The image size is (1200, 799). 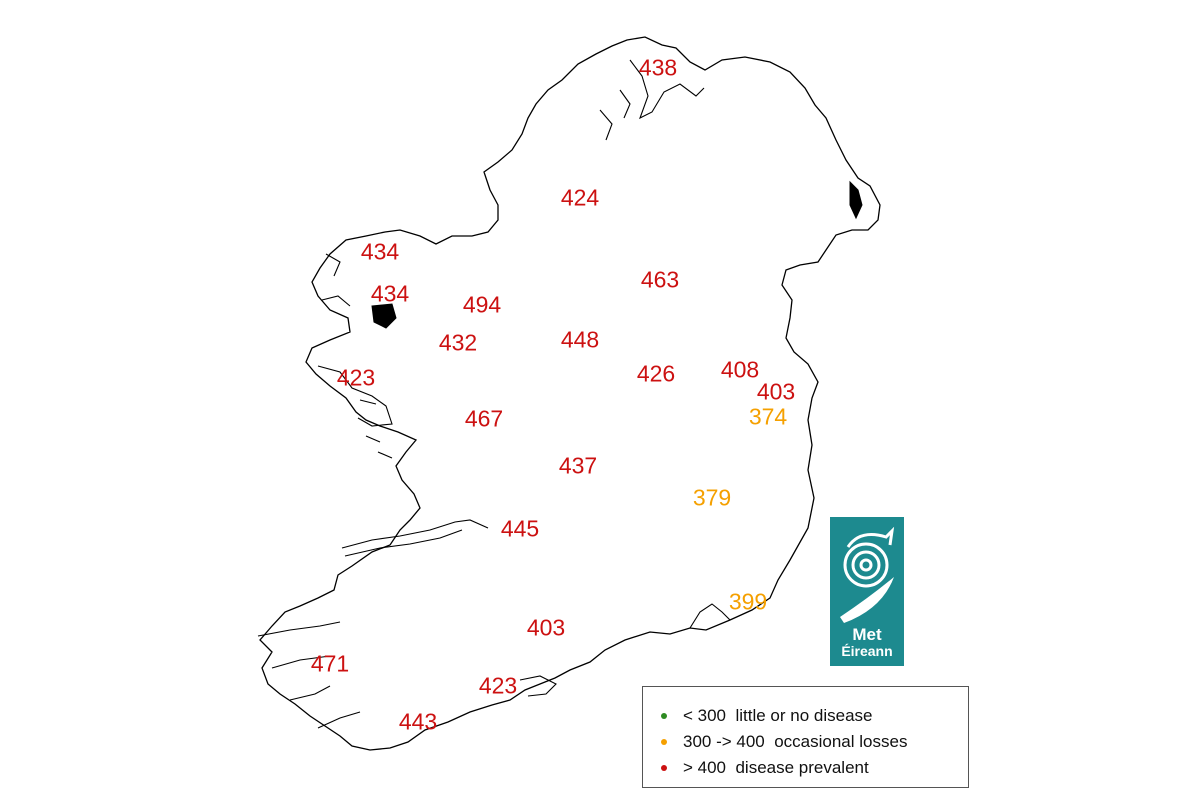 I want to click on station-value: 437, so click(x=578, y=465).